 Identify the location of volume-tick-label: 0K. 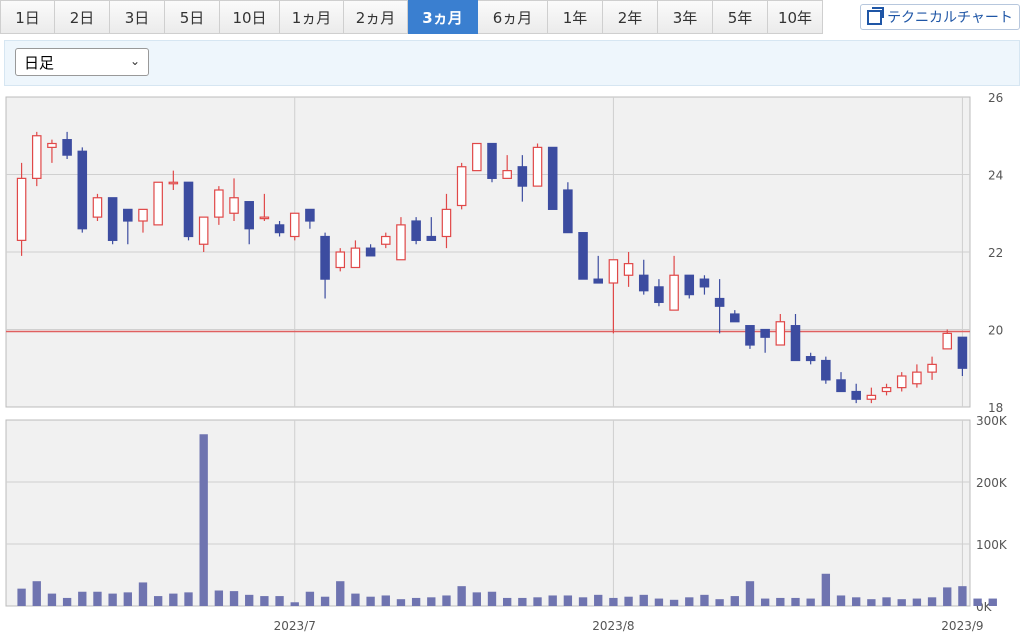
(984, 607).